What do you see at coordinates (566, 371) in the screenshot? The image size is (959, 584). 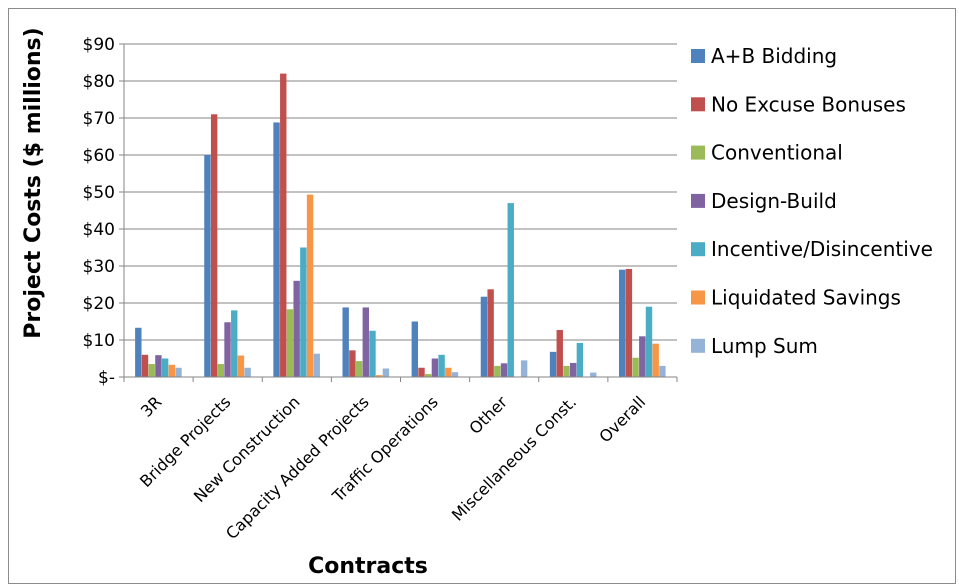 I see `bar-conventional-miscellaneous-const` at bounding box center [566, 371].